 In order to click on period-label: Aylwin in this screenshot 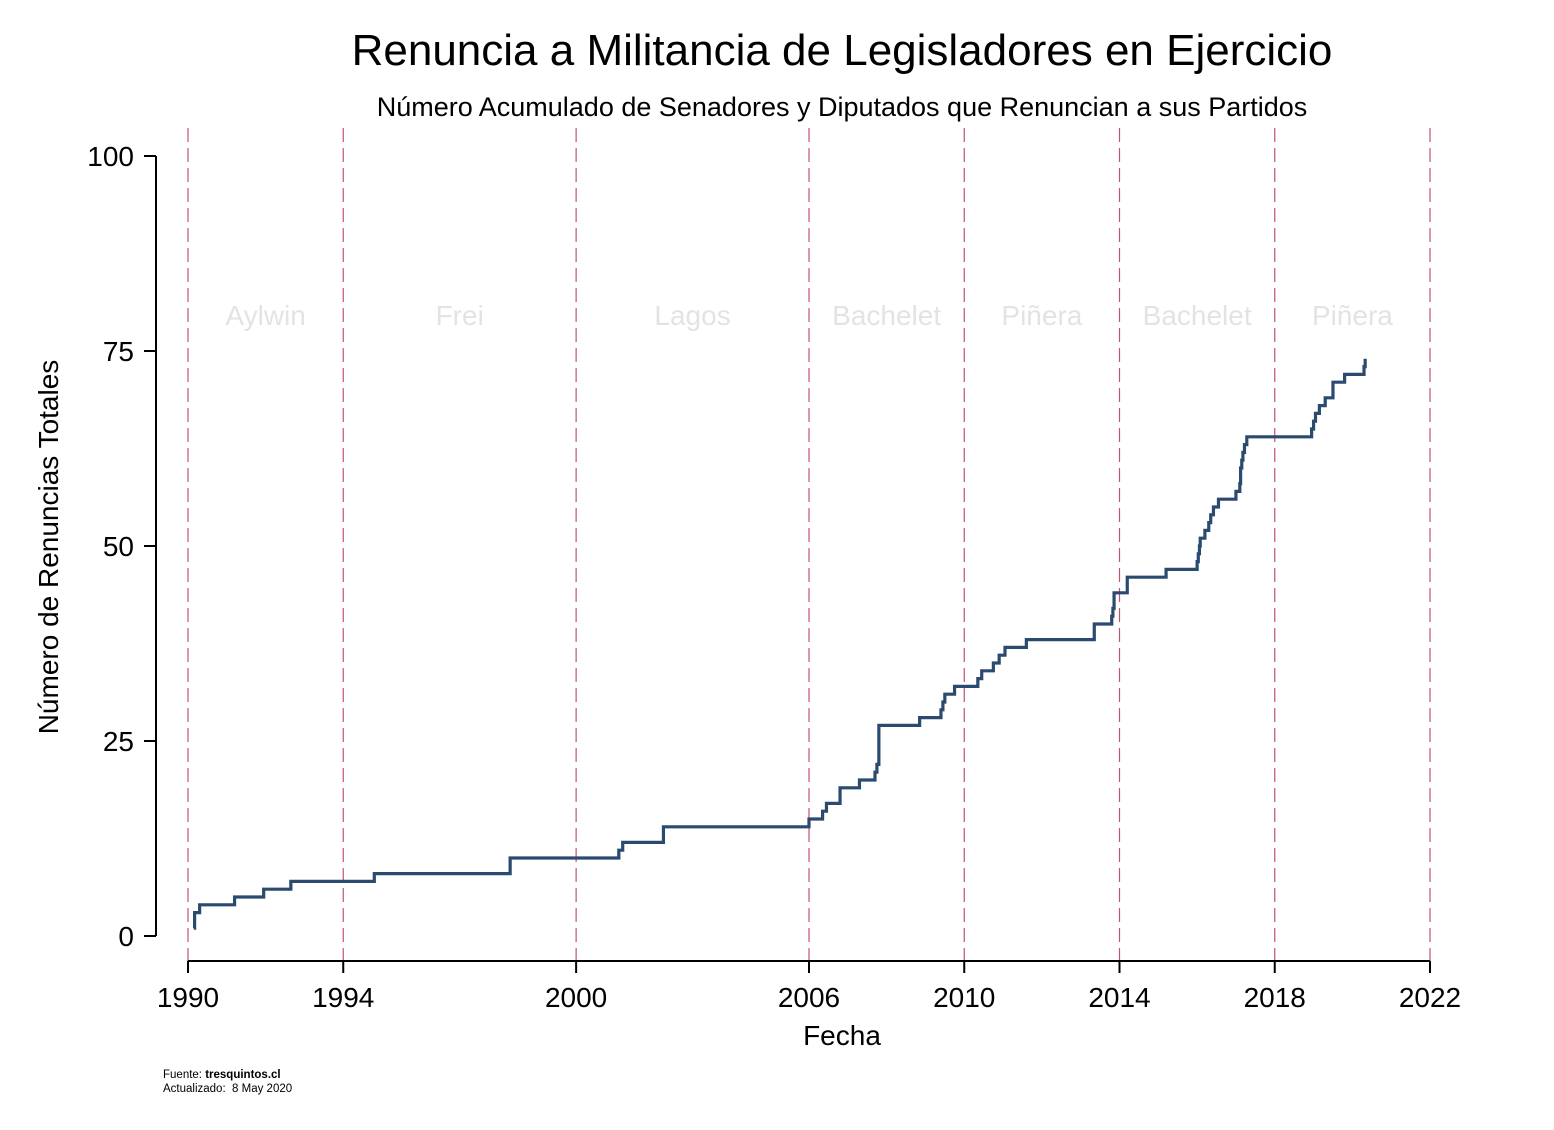, I will do `click(265, 315)`.